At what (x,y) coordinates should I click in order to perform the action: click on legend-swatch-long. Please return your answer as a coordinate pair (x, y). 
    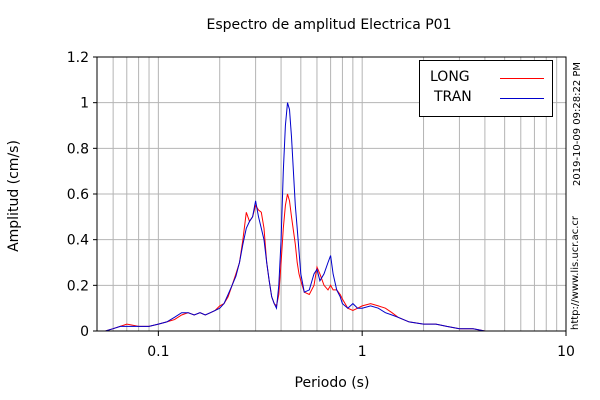
    Looking at the image, I should click on (522, 78).